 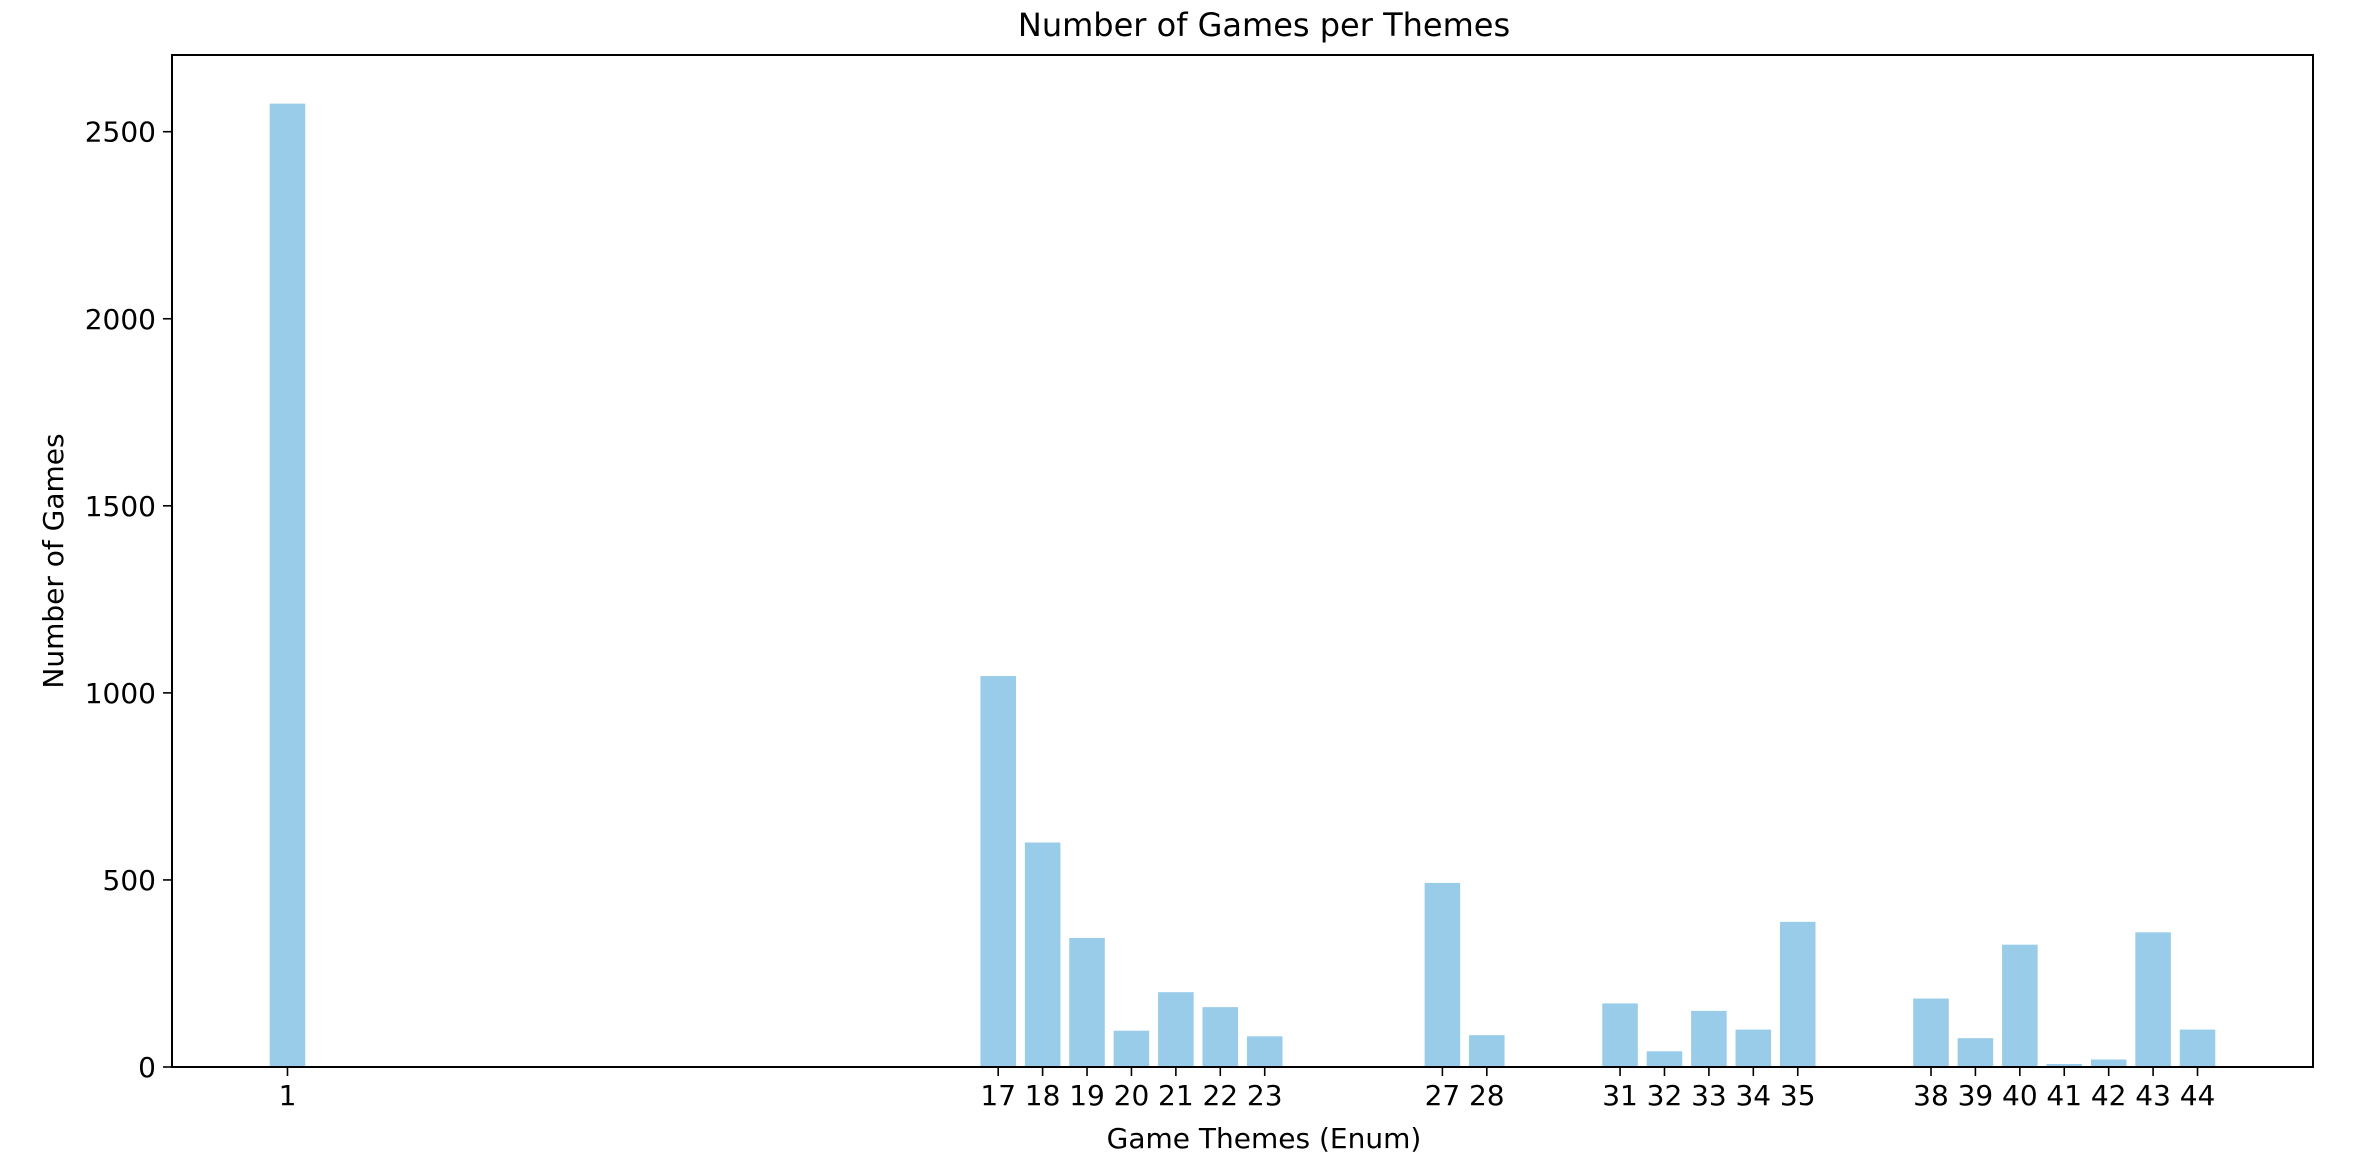 What do you see at coordinates (1265, 1095) in the screenshot?
I see `x-tick-label: 23` at bounding box center [1265, 1095].